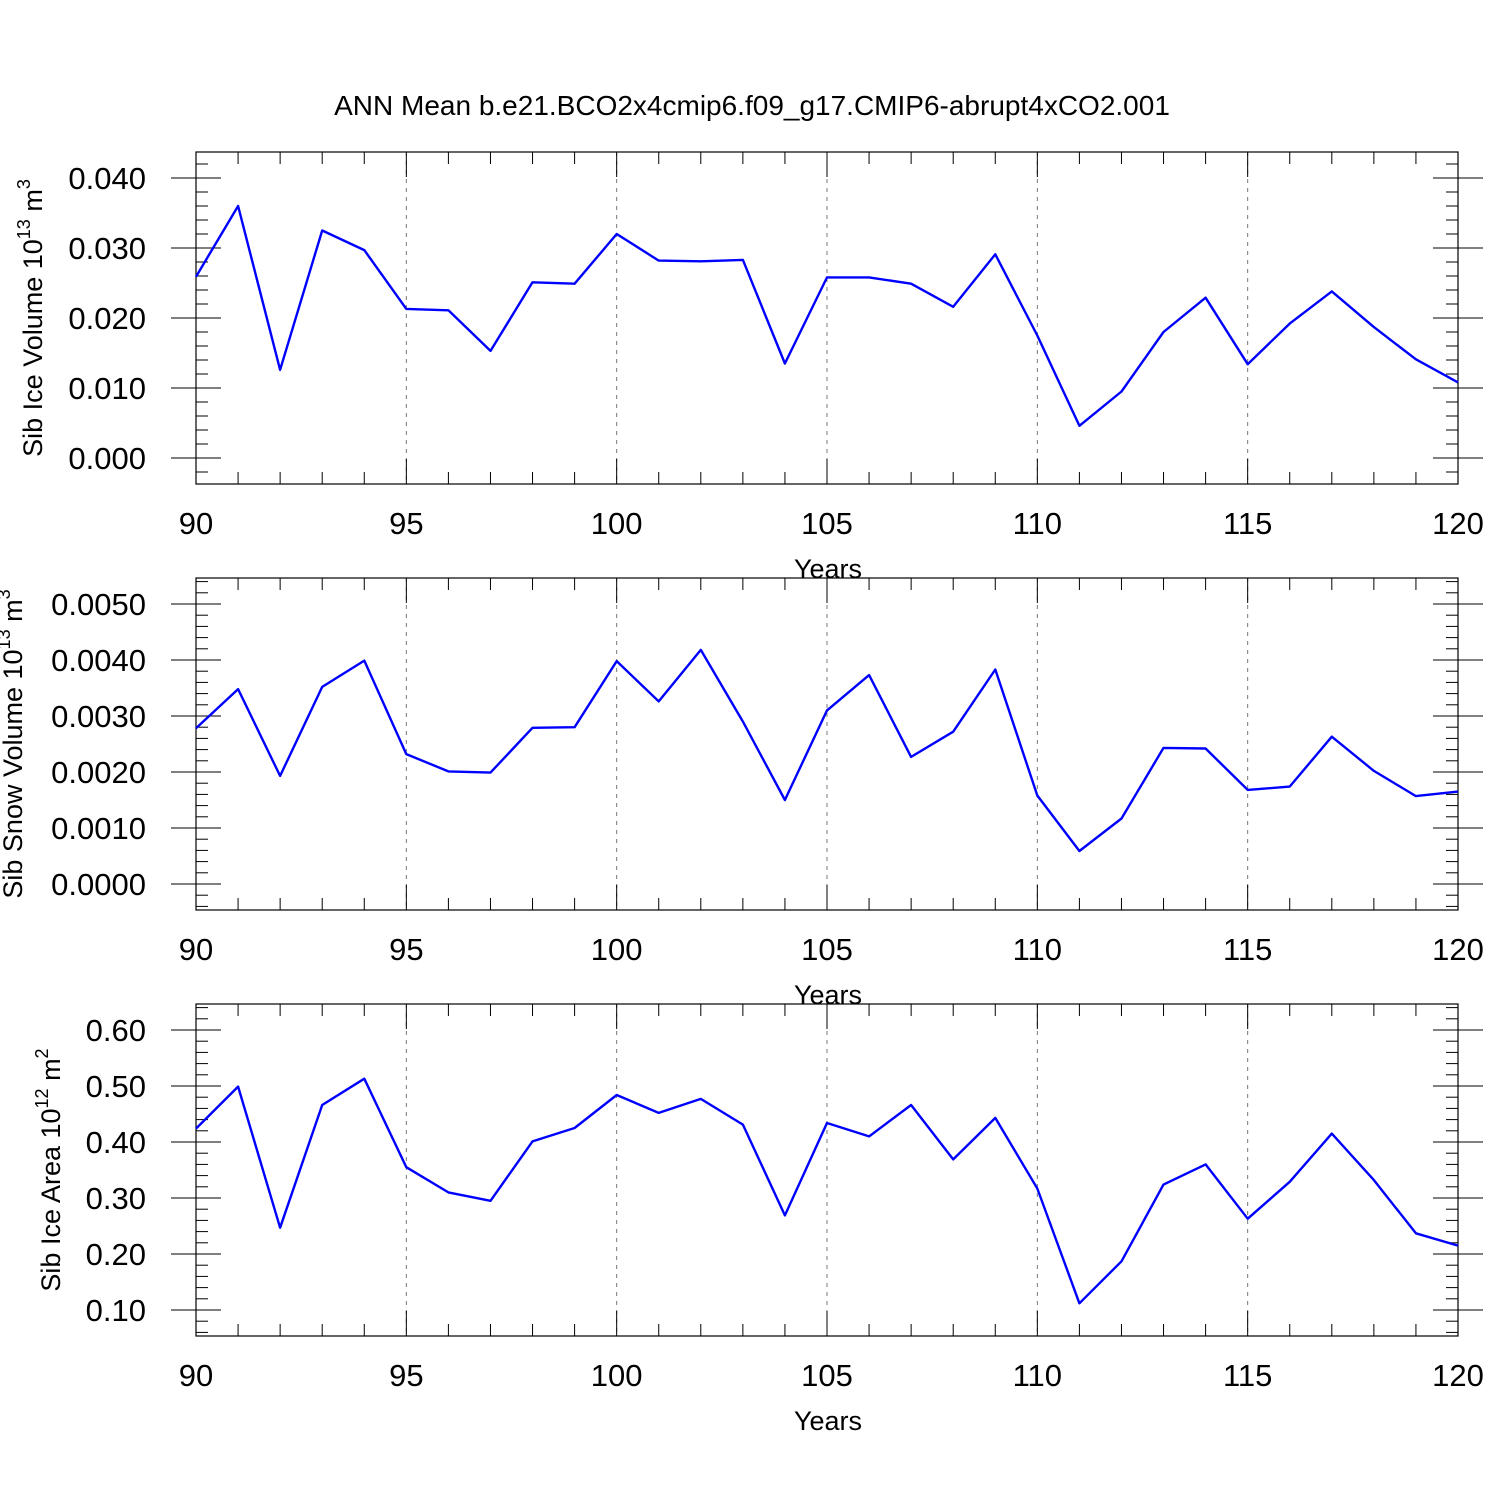 This screenshot has height=1500, width=1500. I want to click on xlabel-ice-area: Years, so click(828, 1421).